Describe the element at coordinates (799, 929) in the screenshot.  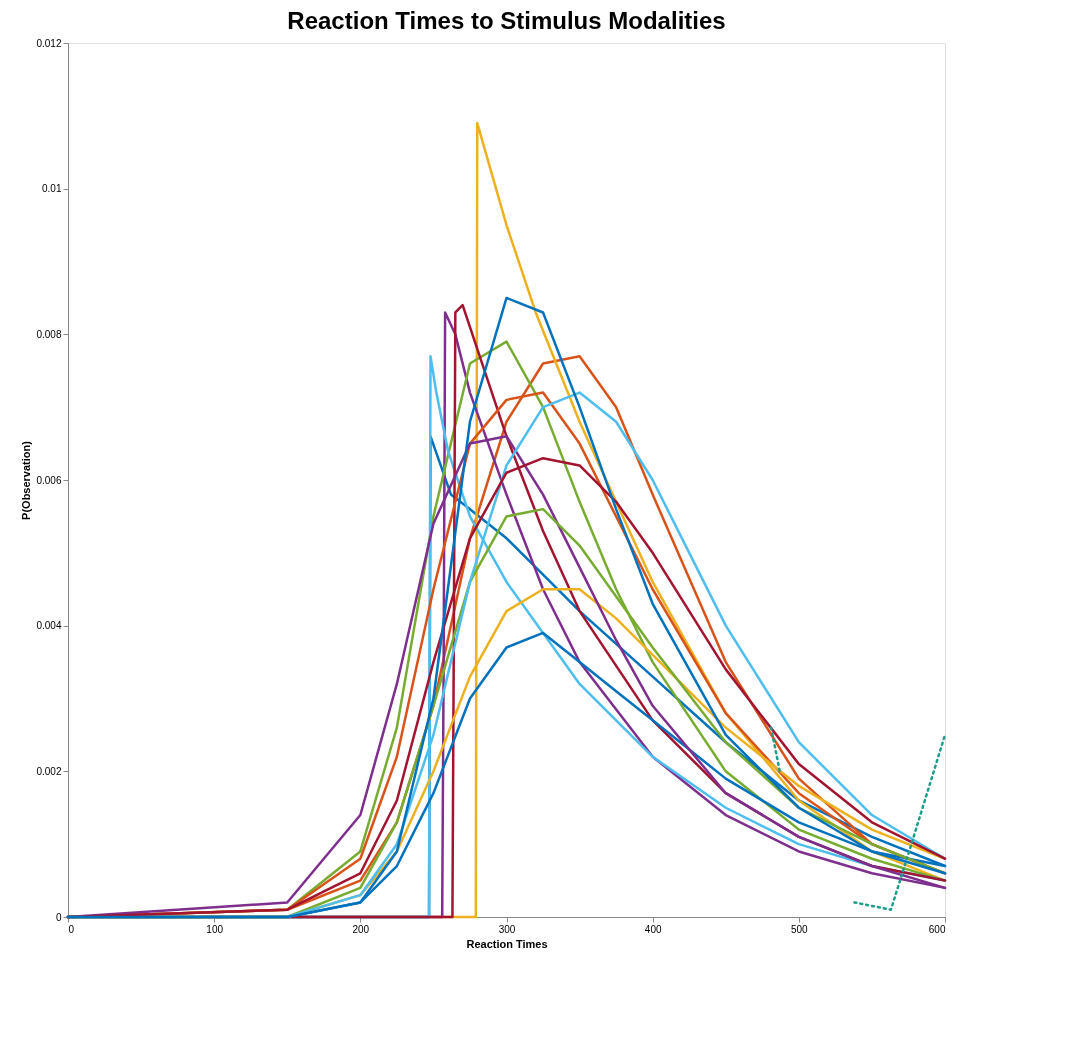
I see `x-tick-label: 500` at that location.